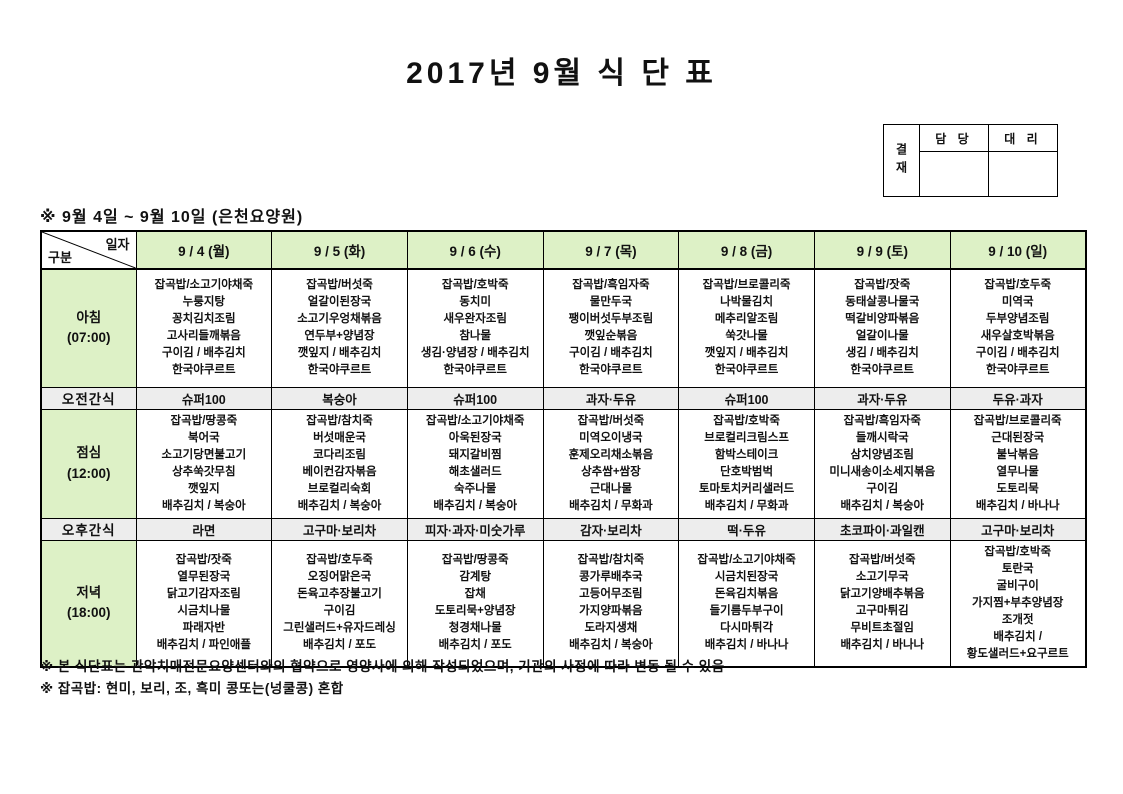 This screenshot has width=1123, height=794. What do you see at coordinates (172, 217) in the screenshot?
I see `period-subtitle: ※ 9월 4일 ~ 9월 10일 (은천요양원)` at bounding box center [172, 217].